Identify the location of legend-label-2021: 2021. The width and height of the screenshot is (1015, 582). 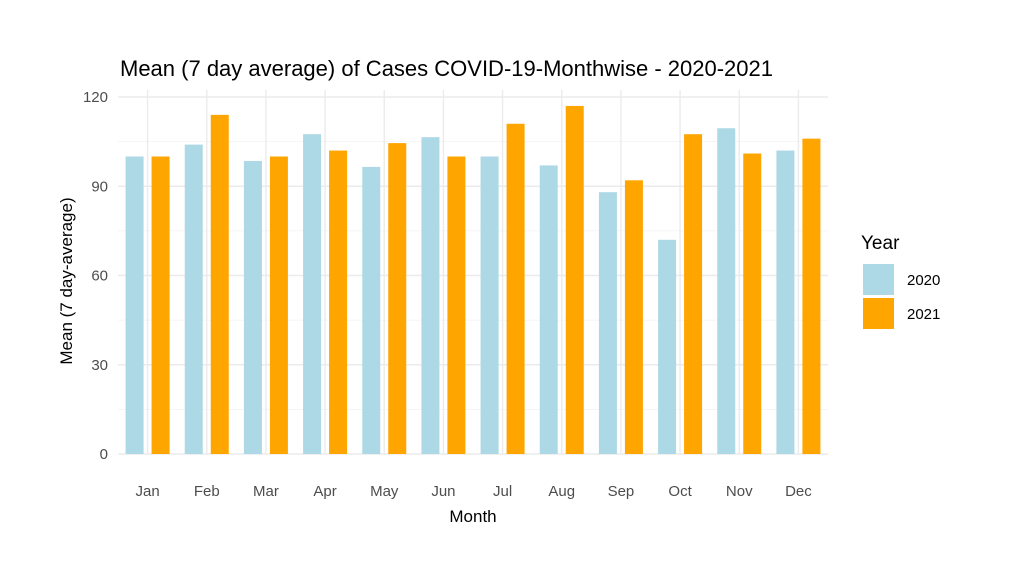
(923, 314).